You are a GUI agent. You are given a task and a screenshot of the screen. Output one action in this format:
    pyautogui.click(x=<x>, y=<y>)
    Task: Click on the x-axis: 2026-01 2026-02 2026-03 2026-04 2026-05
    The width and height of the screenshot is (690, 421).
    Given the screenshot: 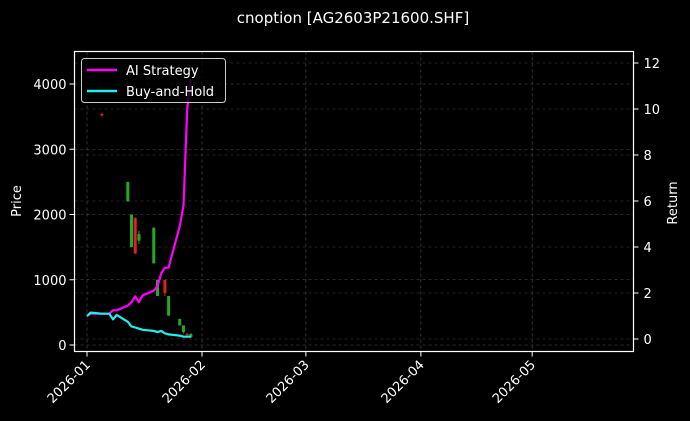 What is the action you would take?
    pyautogui.click(x=292, y=379)
    